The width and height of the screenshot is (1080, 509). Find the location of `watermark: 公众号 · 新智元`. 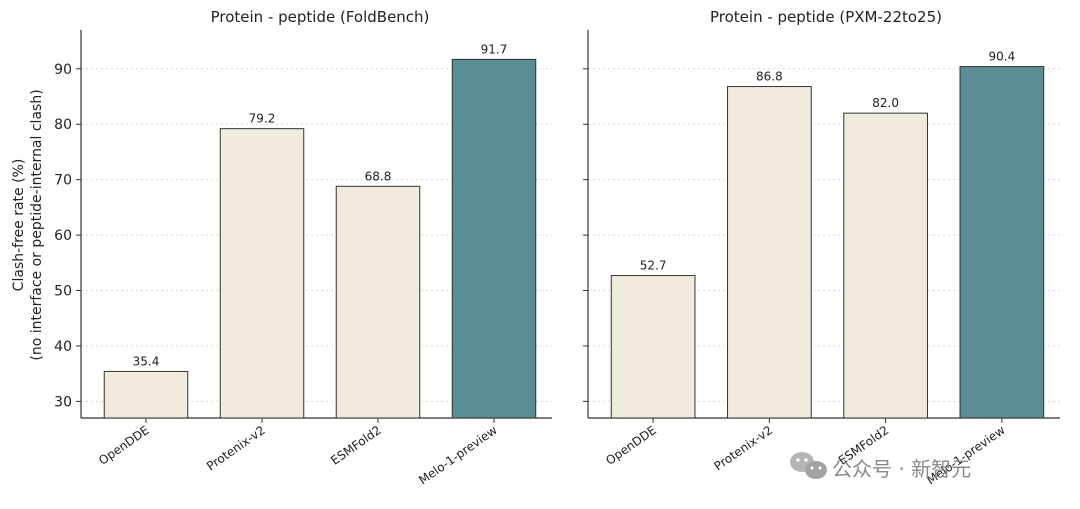

watermark: 公众号 · 新智元 is located at coordinates (880, 466).